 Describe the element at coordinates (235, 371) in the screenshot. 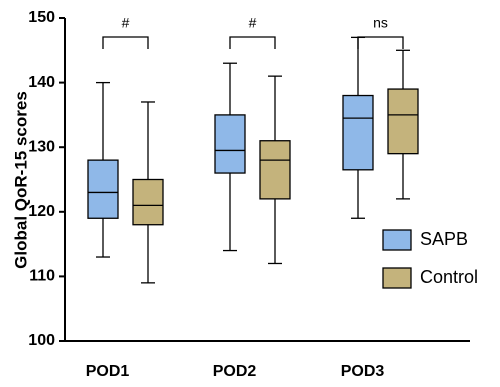

I see `x-tick-label: POD2` at that location.